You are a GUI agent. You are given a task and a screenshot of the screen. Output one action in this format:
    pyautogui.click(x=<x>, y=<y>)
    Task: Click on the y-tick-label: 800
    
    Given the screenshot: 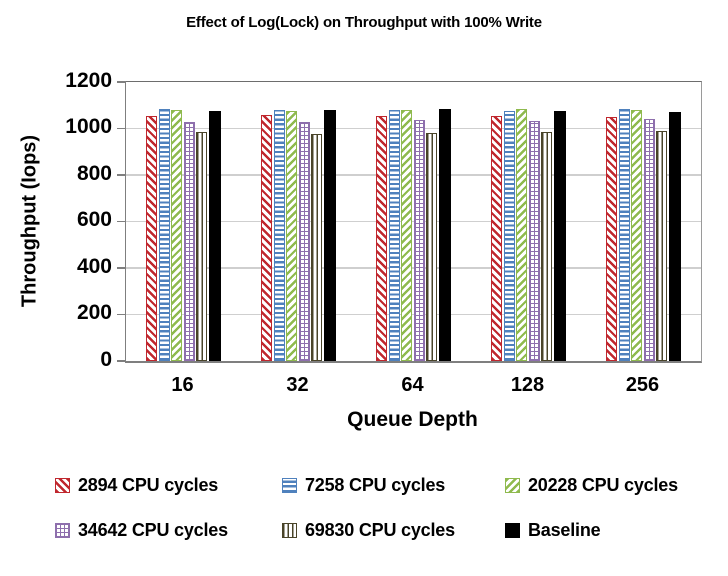 What is the action you would take?
    pyautogui.click(x=94, y=173)
    